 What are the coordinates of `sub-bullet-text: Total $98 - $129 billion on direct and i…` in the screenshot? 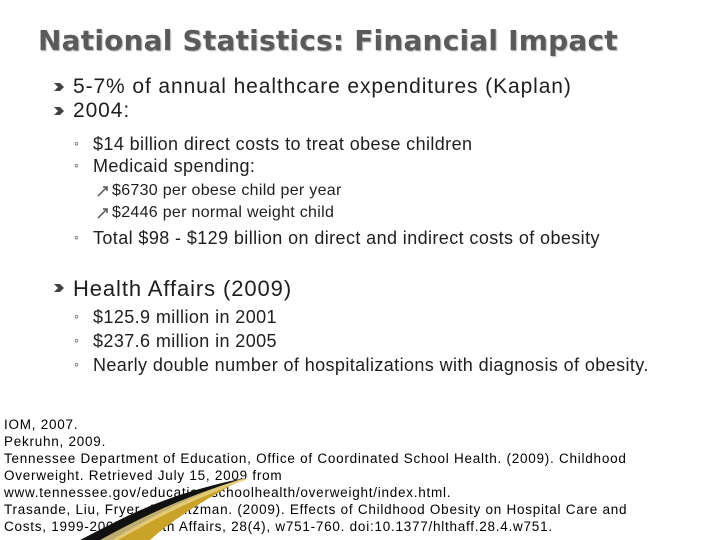 It's located at (346, 238).